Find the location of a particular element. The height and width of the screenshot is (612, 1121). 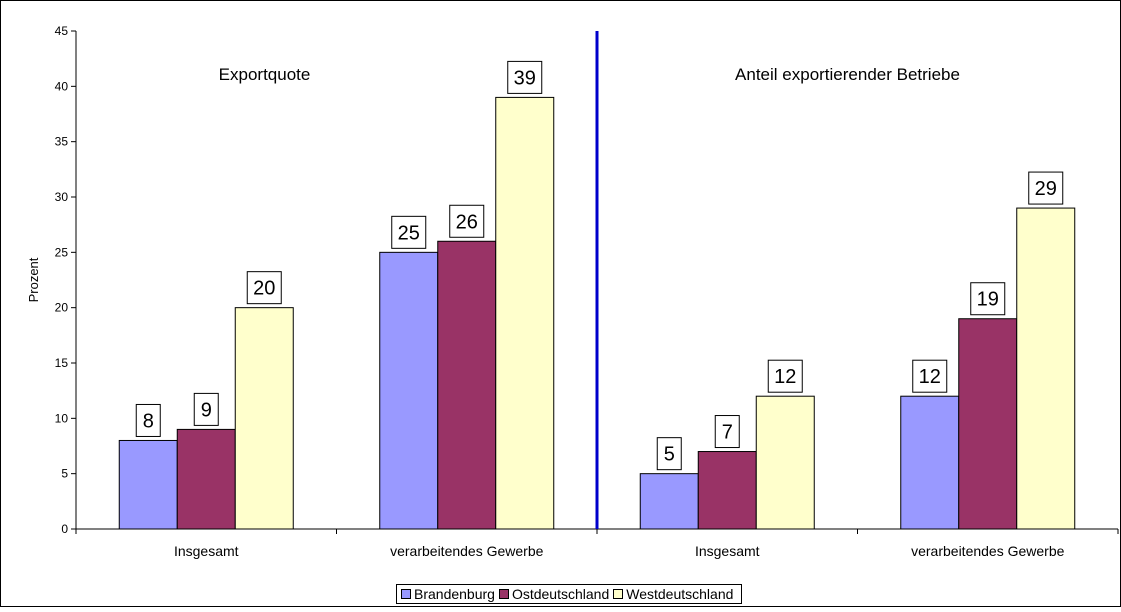

legend-label-brandenburg: Brandenburg is located at coordinates (454, 594).